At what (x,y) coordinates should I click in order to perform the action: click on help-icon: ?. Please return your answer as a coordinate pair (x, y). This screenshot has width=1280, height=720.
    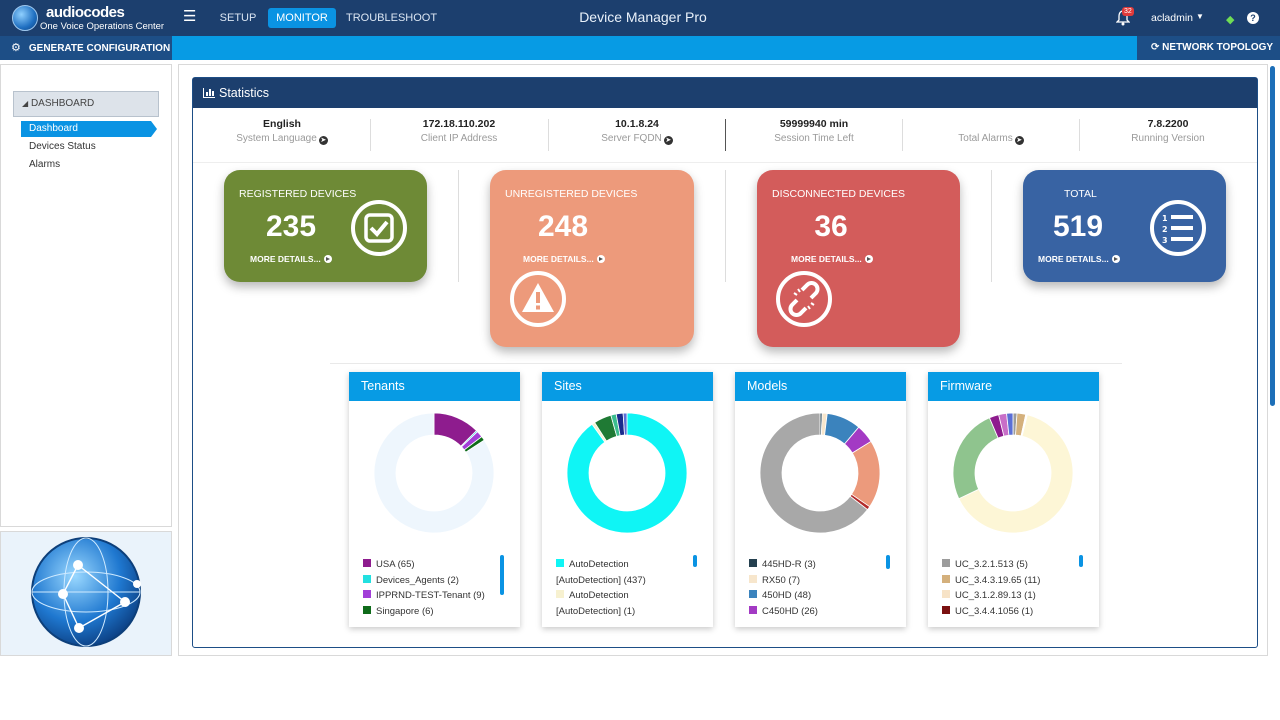
    Looking at the image, I should click on (1253, 18).